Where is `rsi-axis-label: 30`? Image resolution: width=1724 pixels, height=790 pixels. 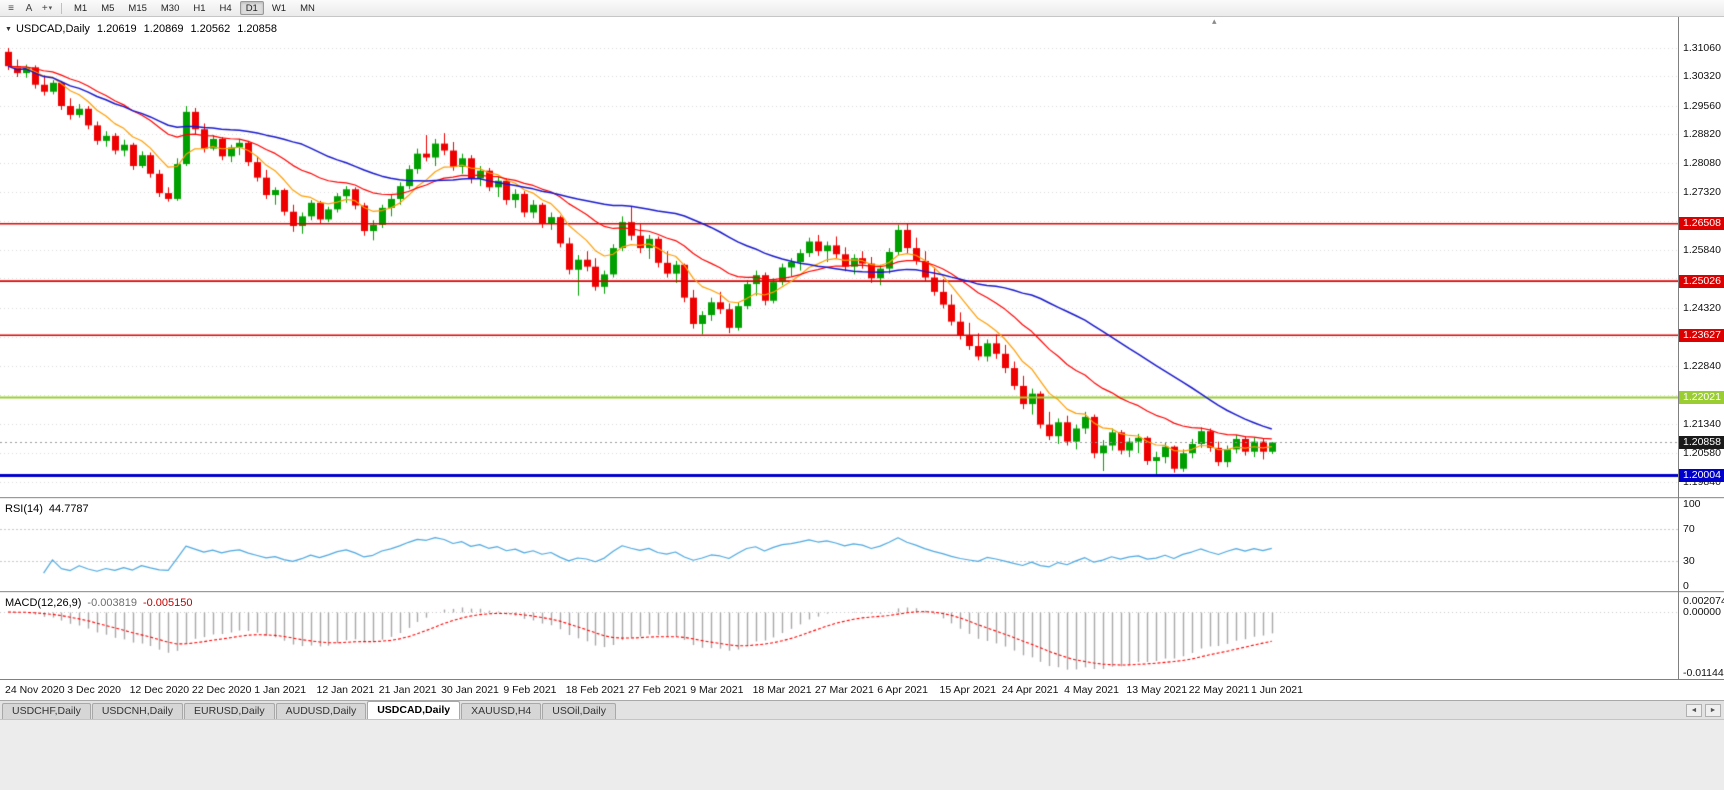
rsi-axis-label: 30 is located at coordinates (1689, 561).